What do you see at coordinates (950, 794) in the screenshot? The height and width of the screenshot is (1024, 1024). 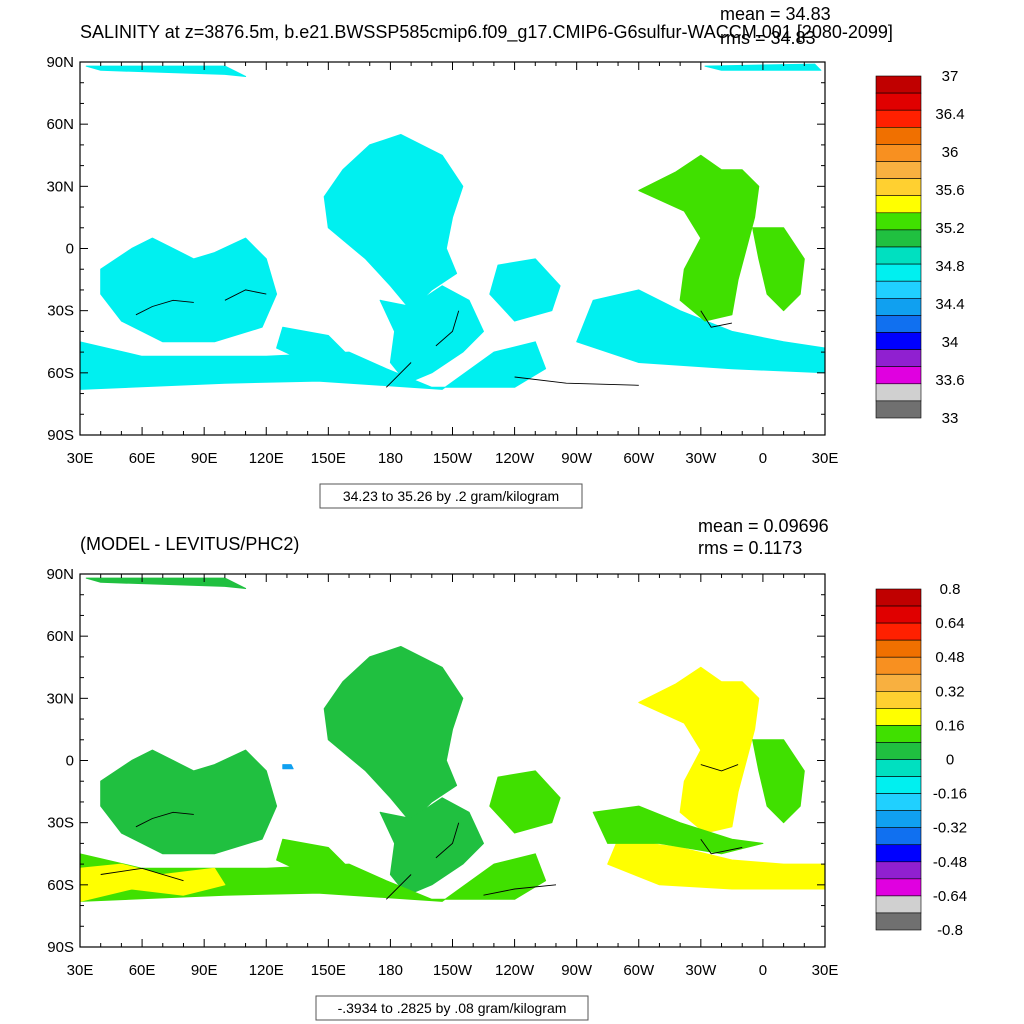 I see `colorbar-label: -0.16` at bounding box center [950, 794].